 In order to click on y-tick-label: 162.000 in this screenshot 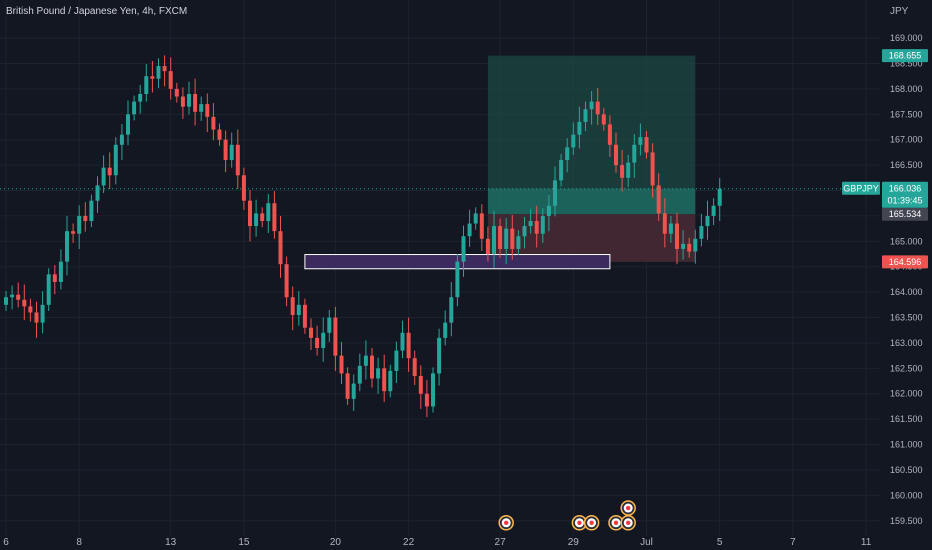, I will do `click(906, 394)`.